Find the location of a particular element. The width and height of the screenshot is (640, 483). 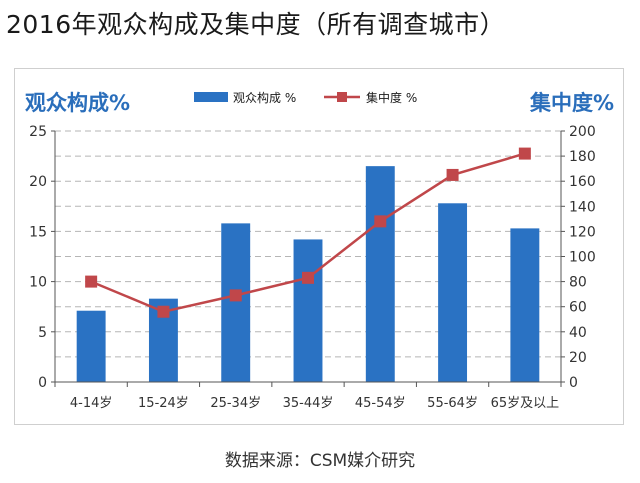

right-tick-label: 180 is located at coordinates (582, 157).